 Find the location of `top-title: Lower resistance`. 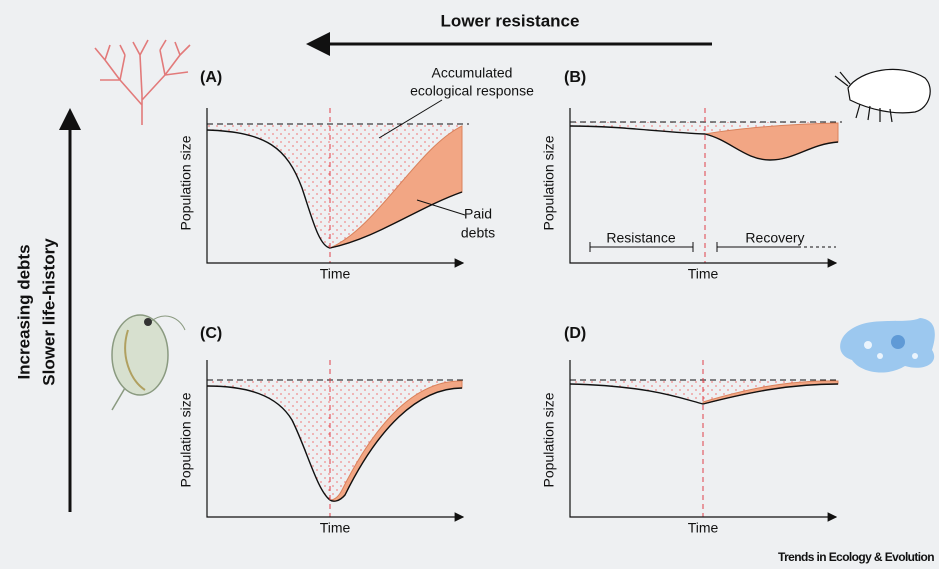

top-title: Lower resistance is located at coordinates (510, 20).